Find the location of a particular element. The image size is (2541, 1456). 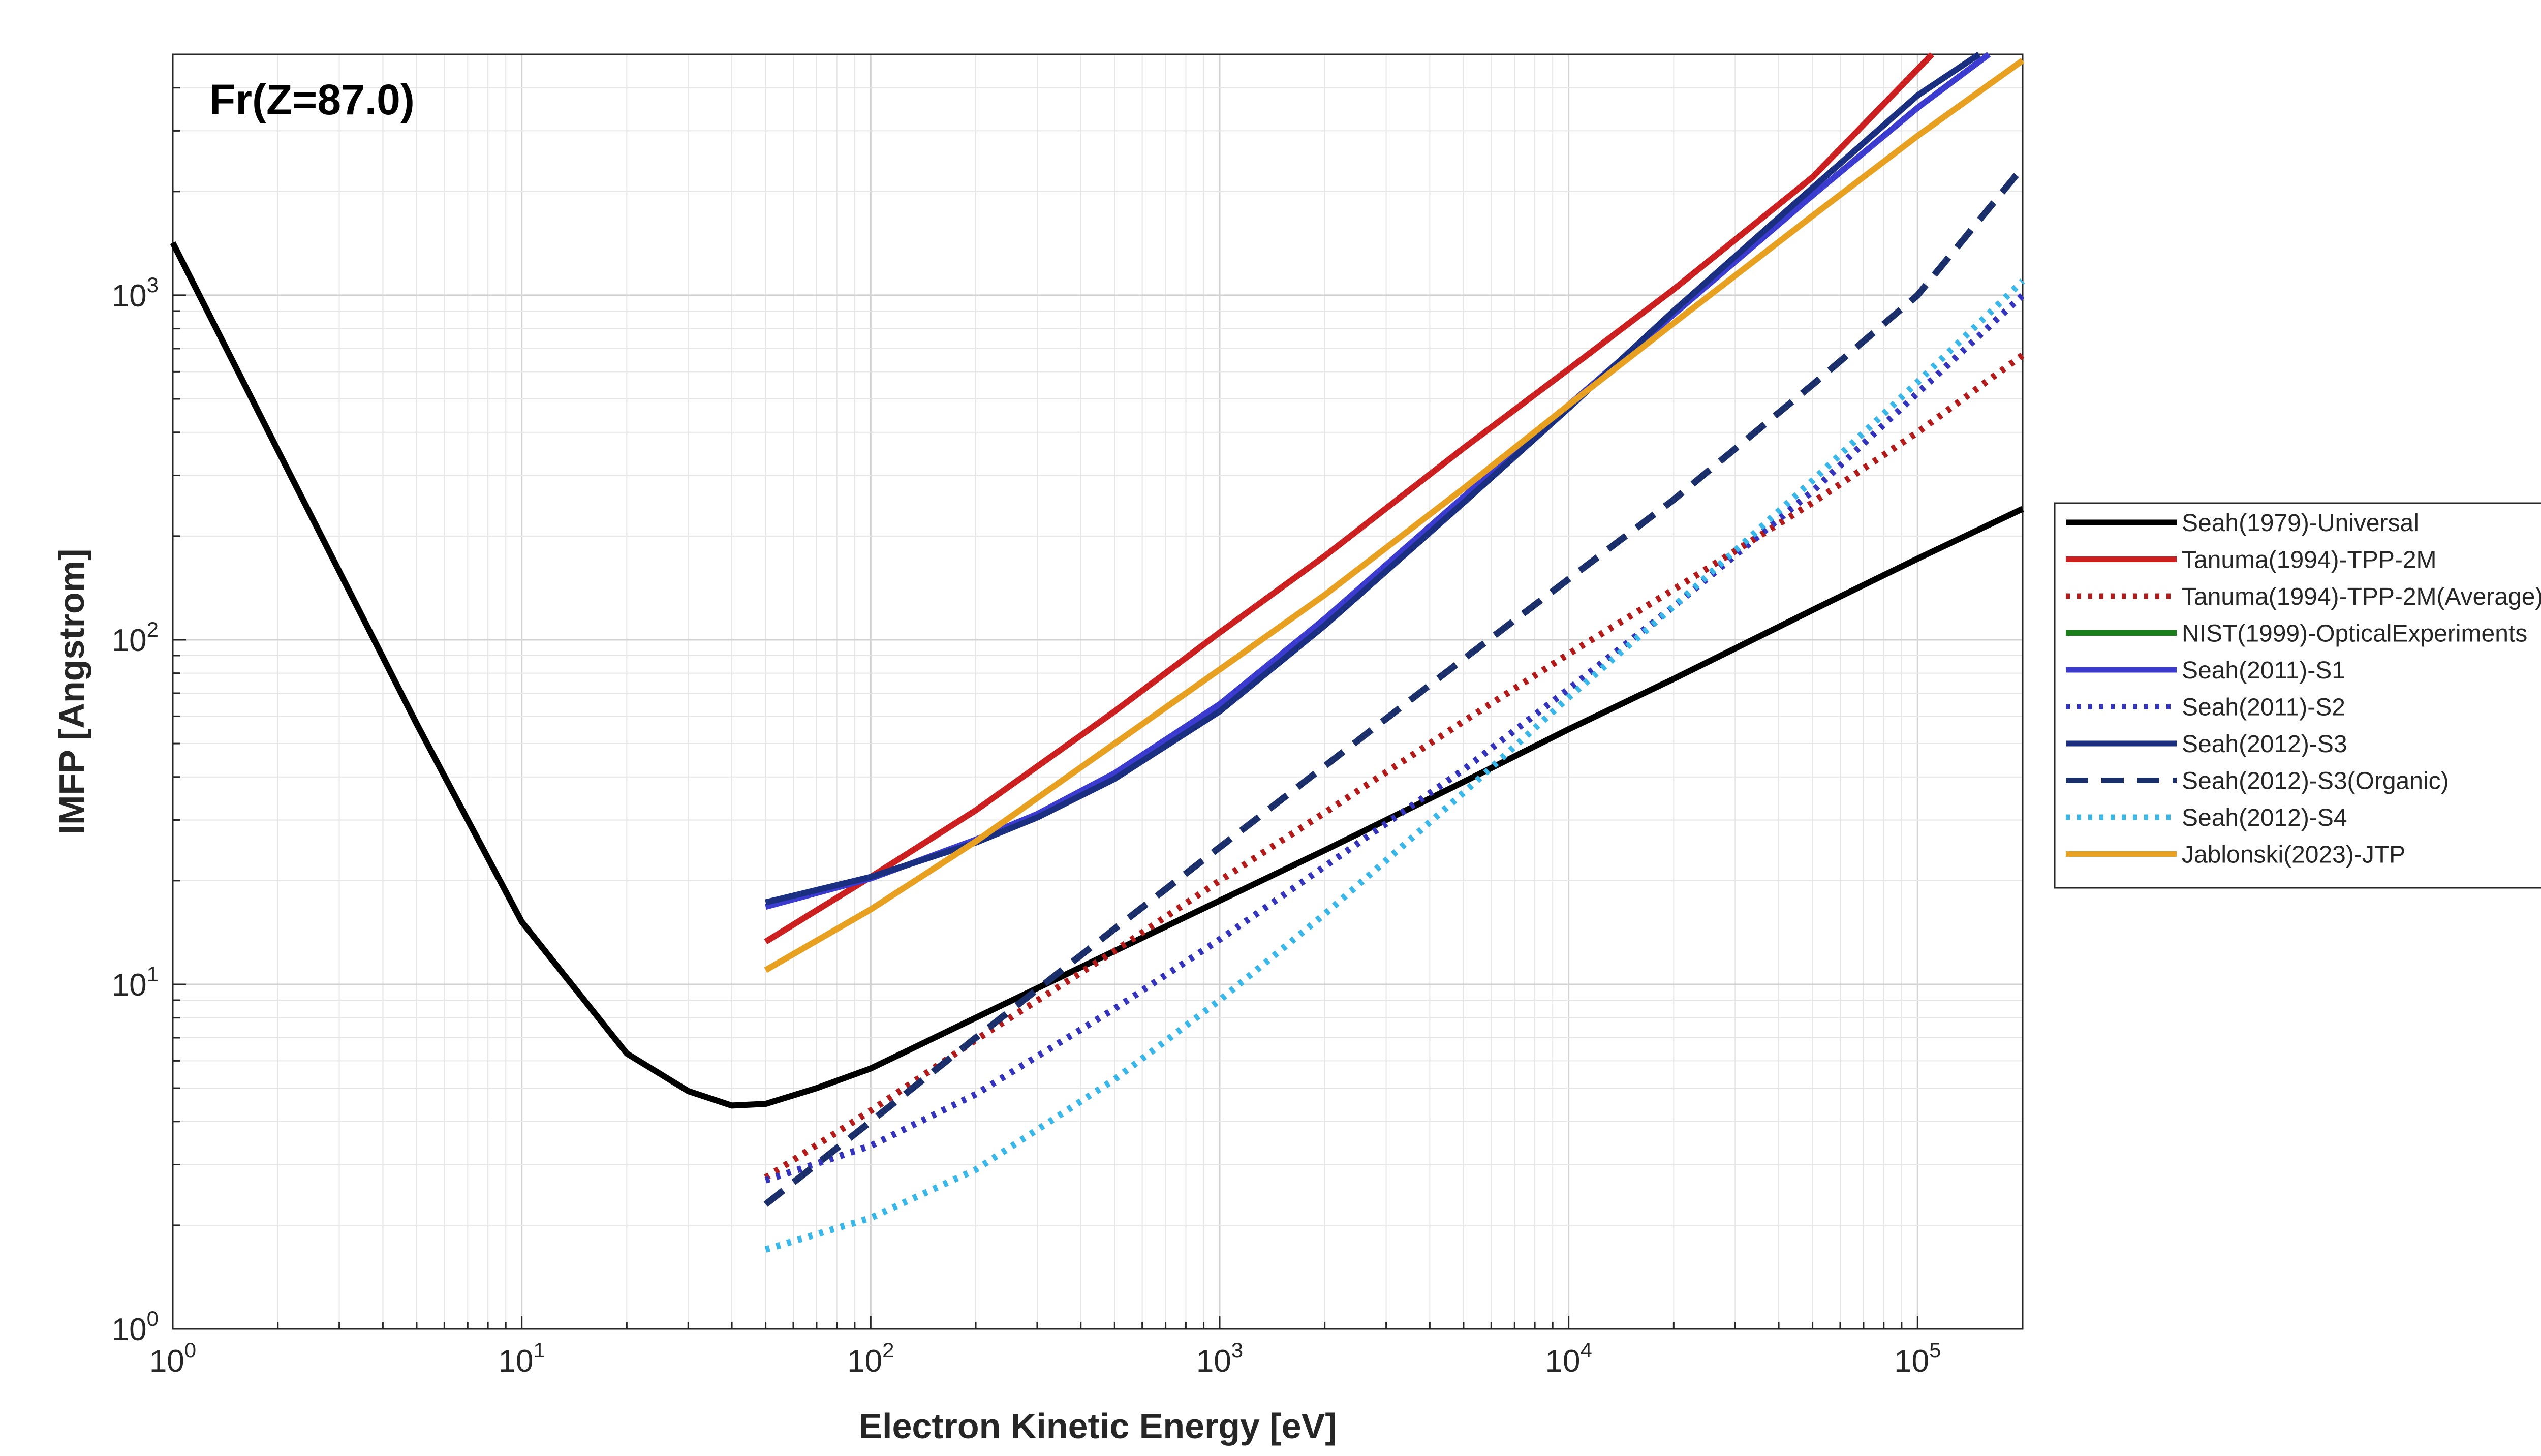

x-tick-label: 10¹ is located at coordinates (521, 1358).